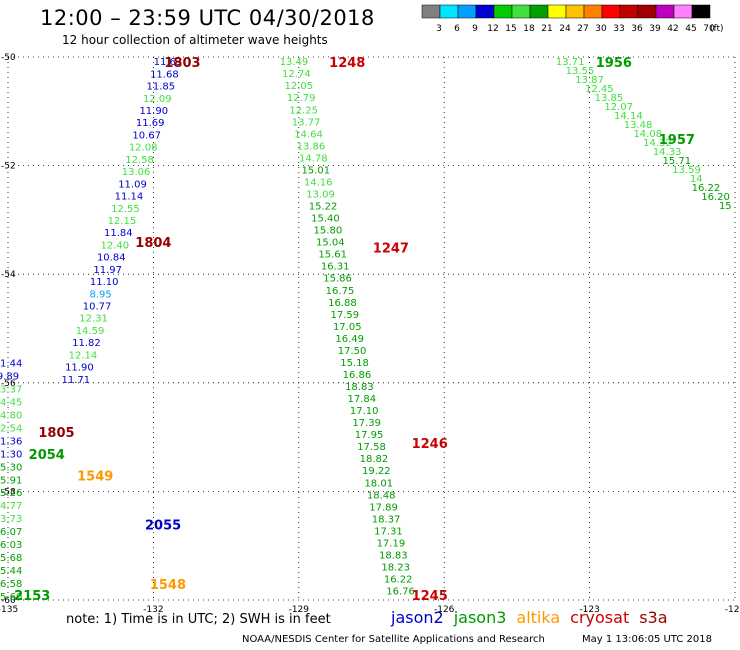 The image size is (740, 650). I want to click on swh-value-label: 14.33, so click(667, 152).